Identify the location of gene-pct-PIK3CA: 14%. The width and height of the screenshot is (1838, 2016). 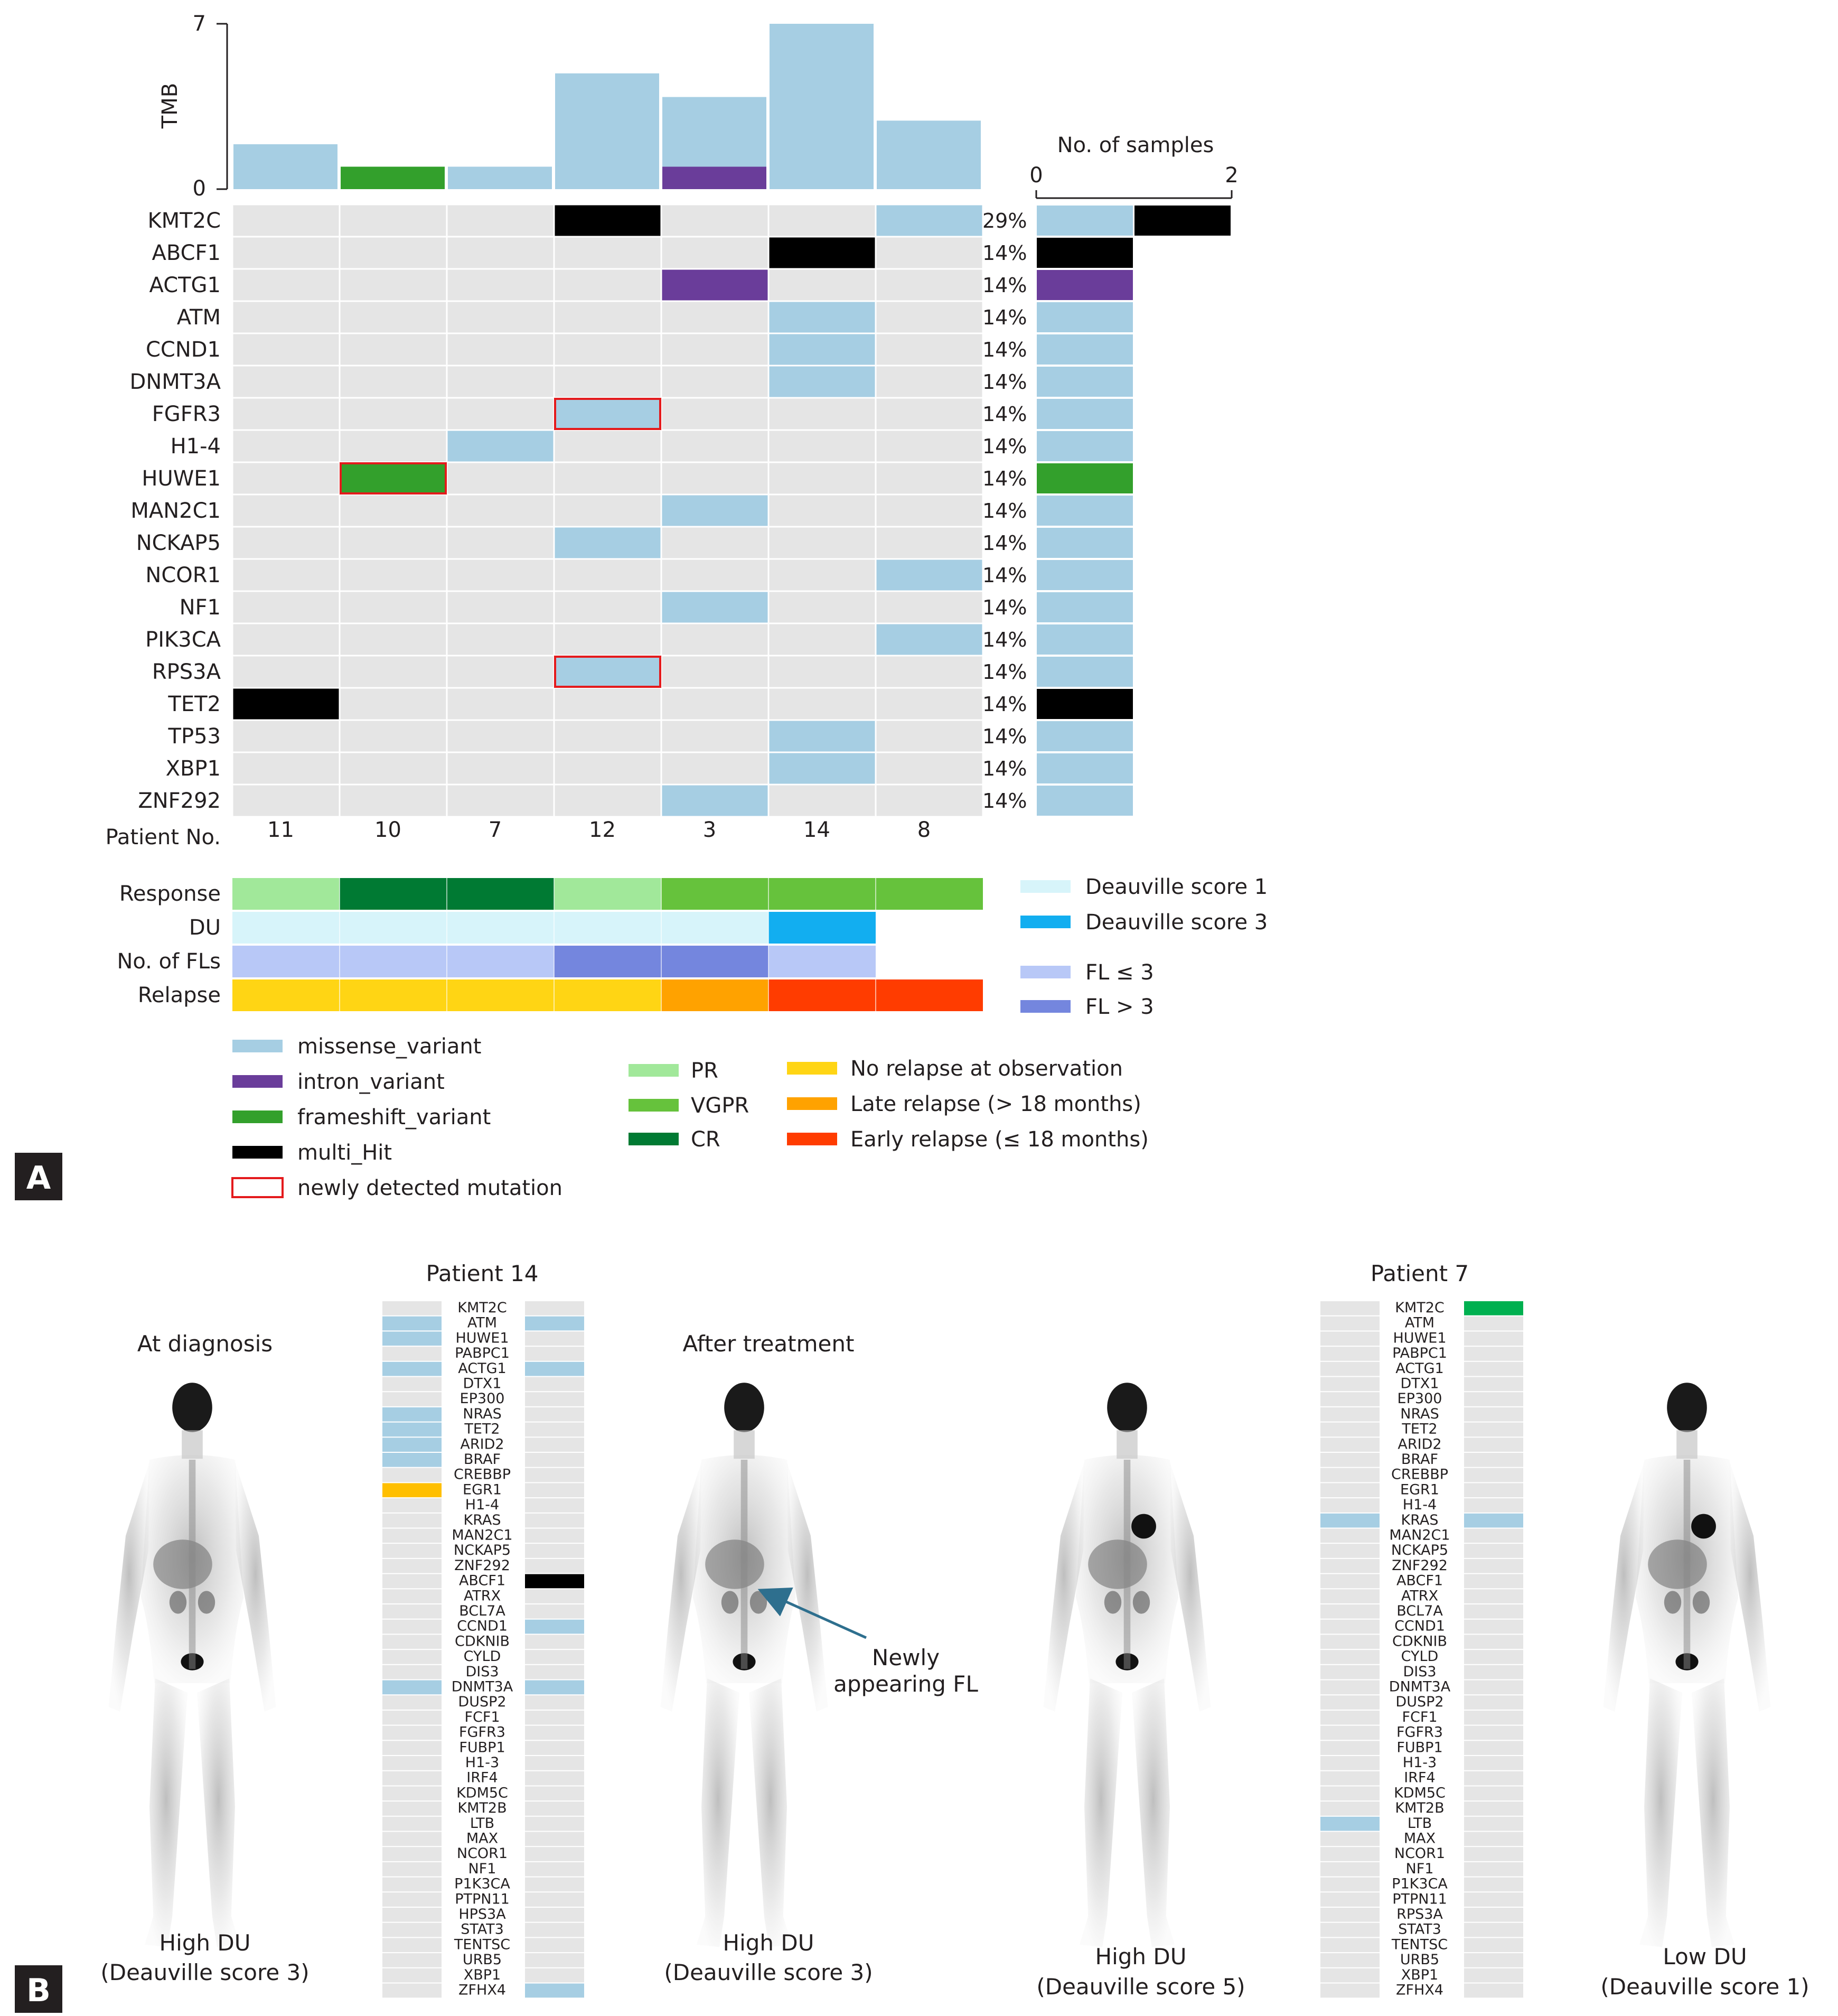
(1005, 639).